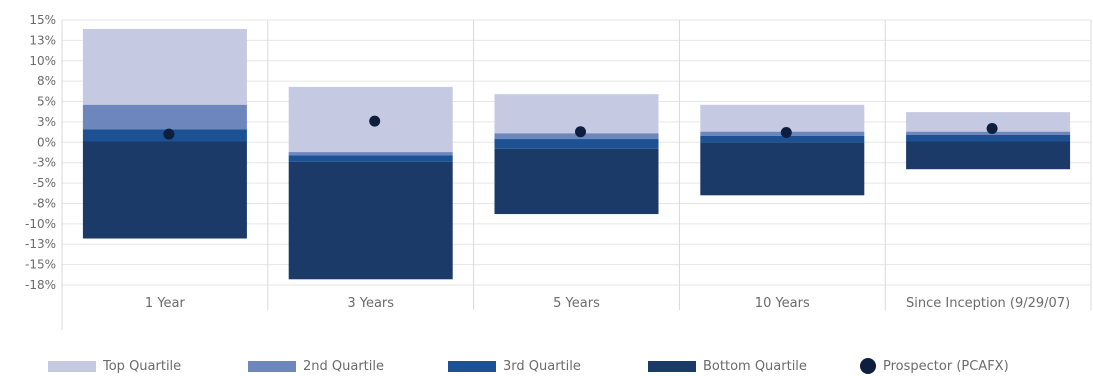 The height and width of the screenshot is (376, 1093). I want to click on y-tick-label: 8%, so click(46, 81).